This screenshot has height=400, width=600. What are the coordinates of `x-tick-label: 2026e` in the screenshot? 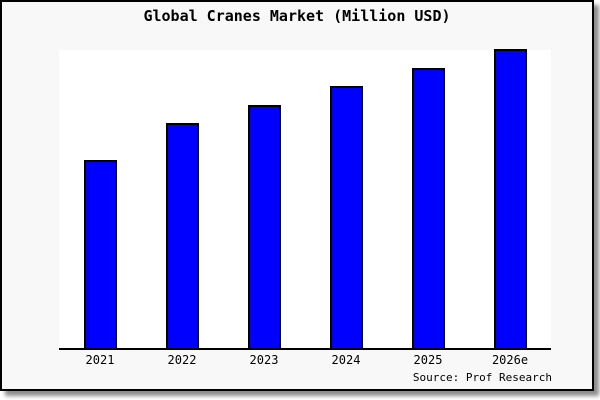 It's located at (510, 360).